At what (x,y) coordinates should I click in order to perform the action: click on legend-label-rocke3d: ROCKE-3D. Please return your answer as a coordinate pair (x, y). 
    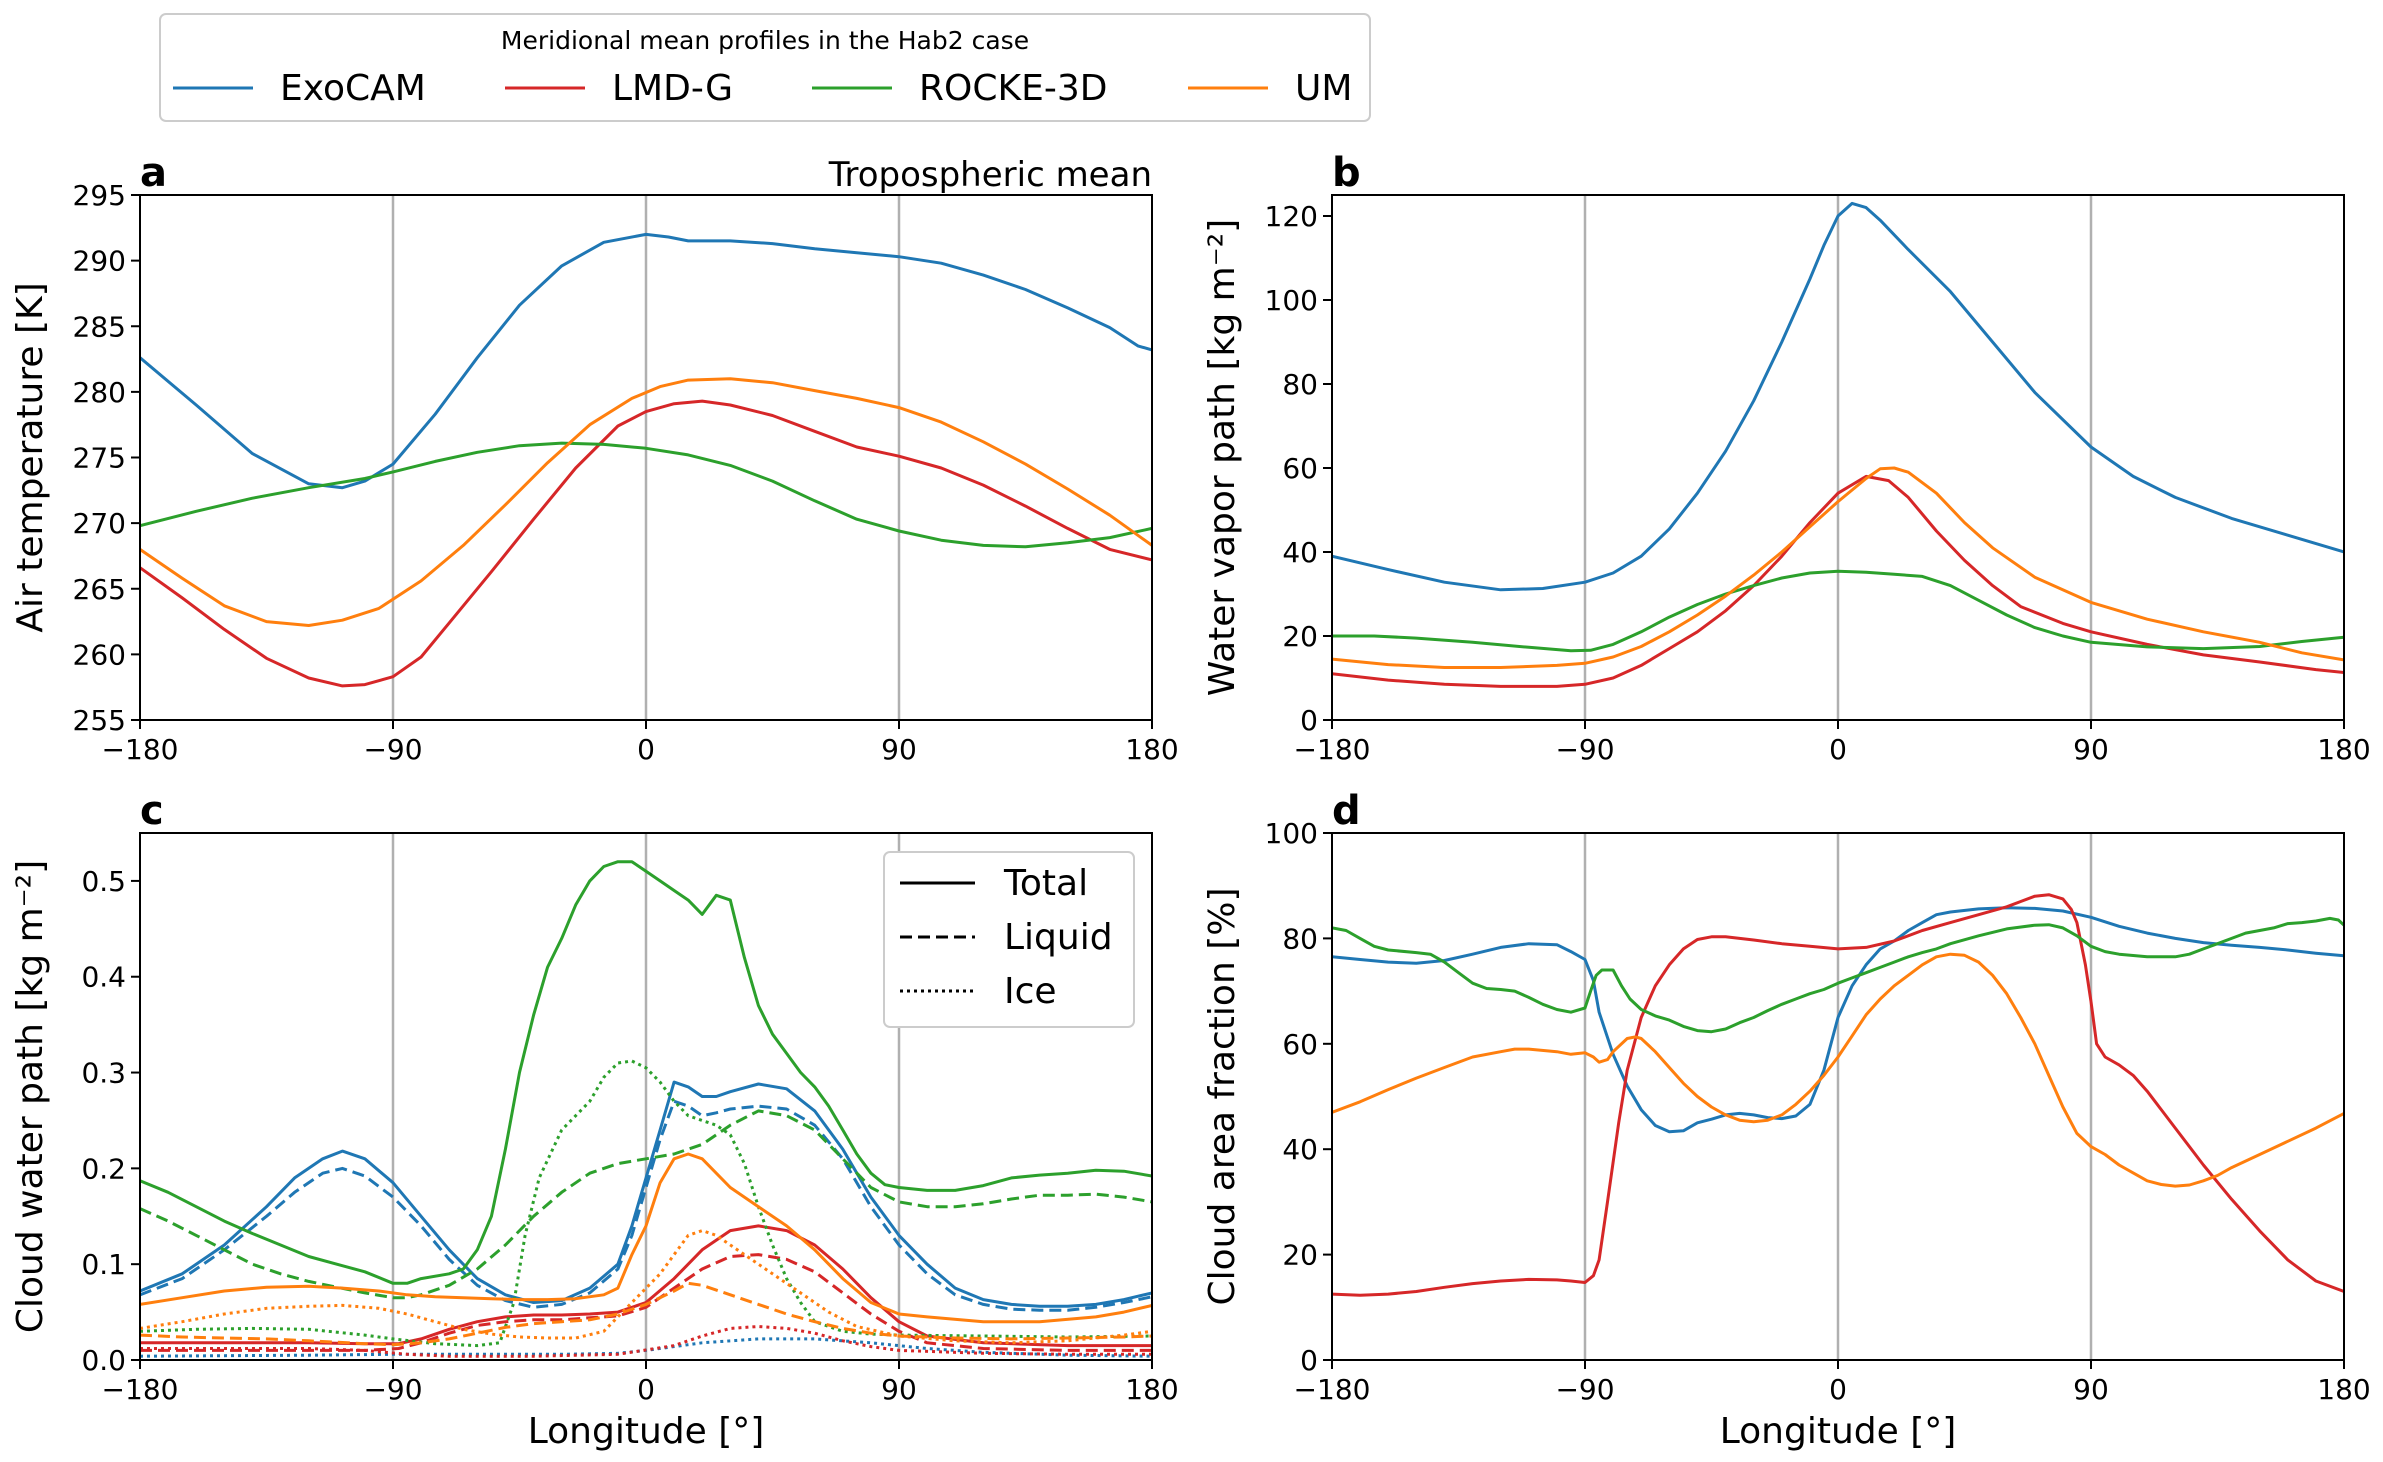
    Looking at the image, I should click on (1013, 88).